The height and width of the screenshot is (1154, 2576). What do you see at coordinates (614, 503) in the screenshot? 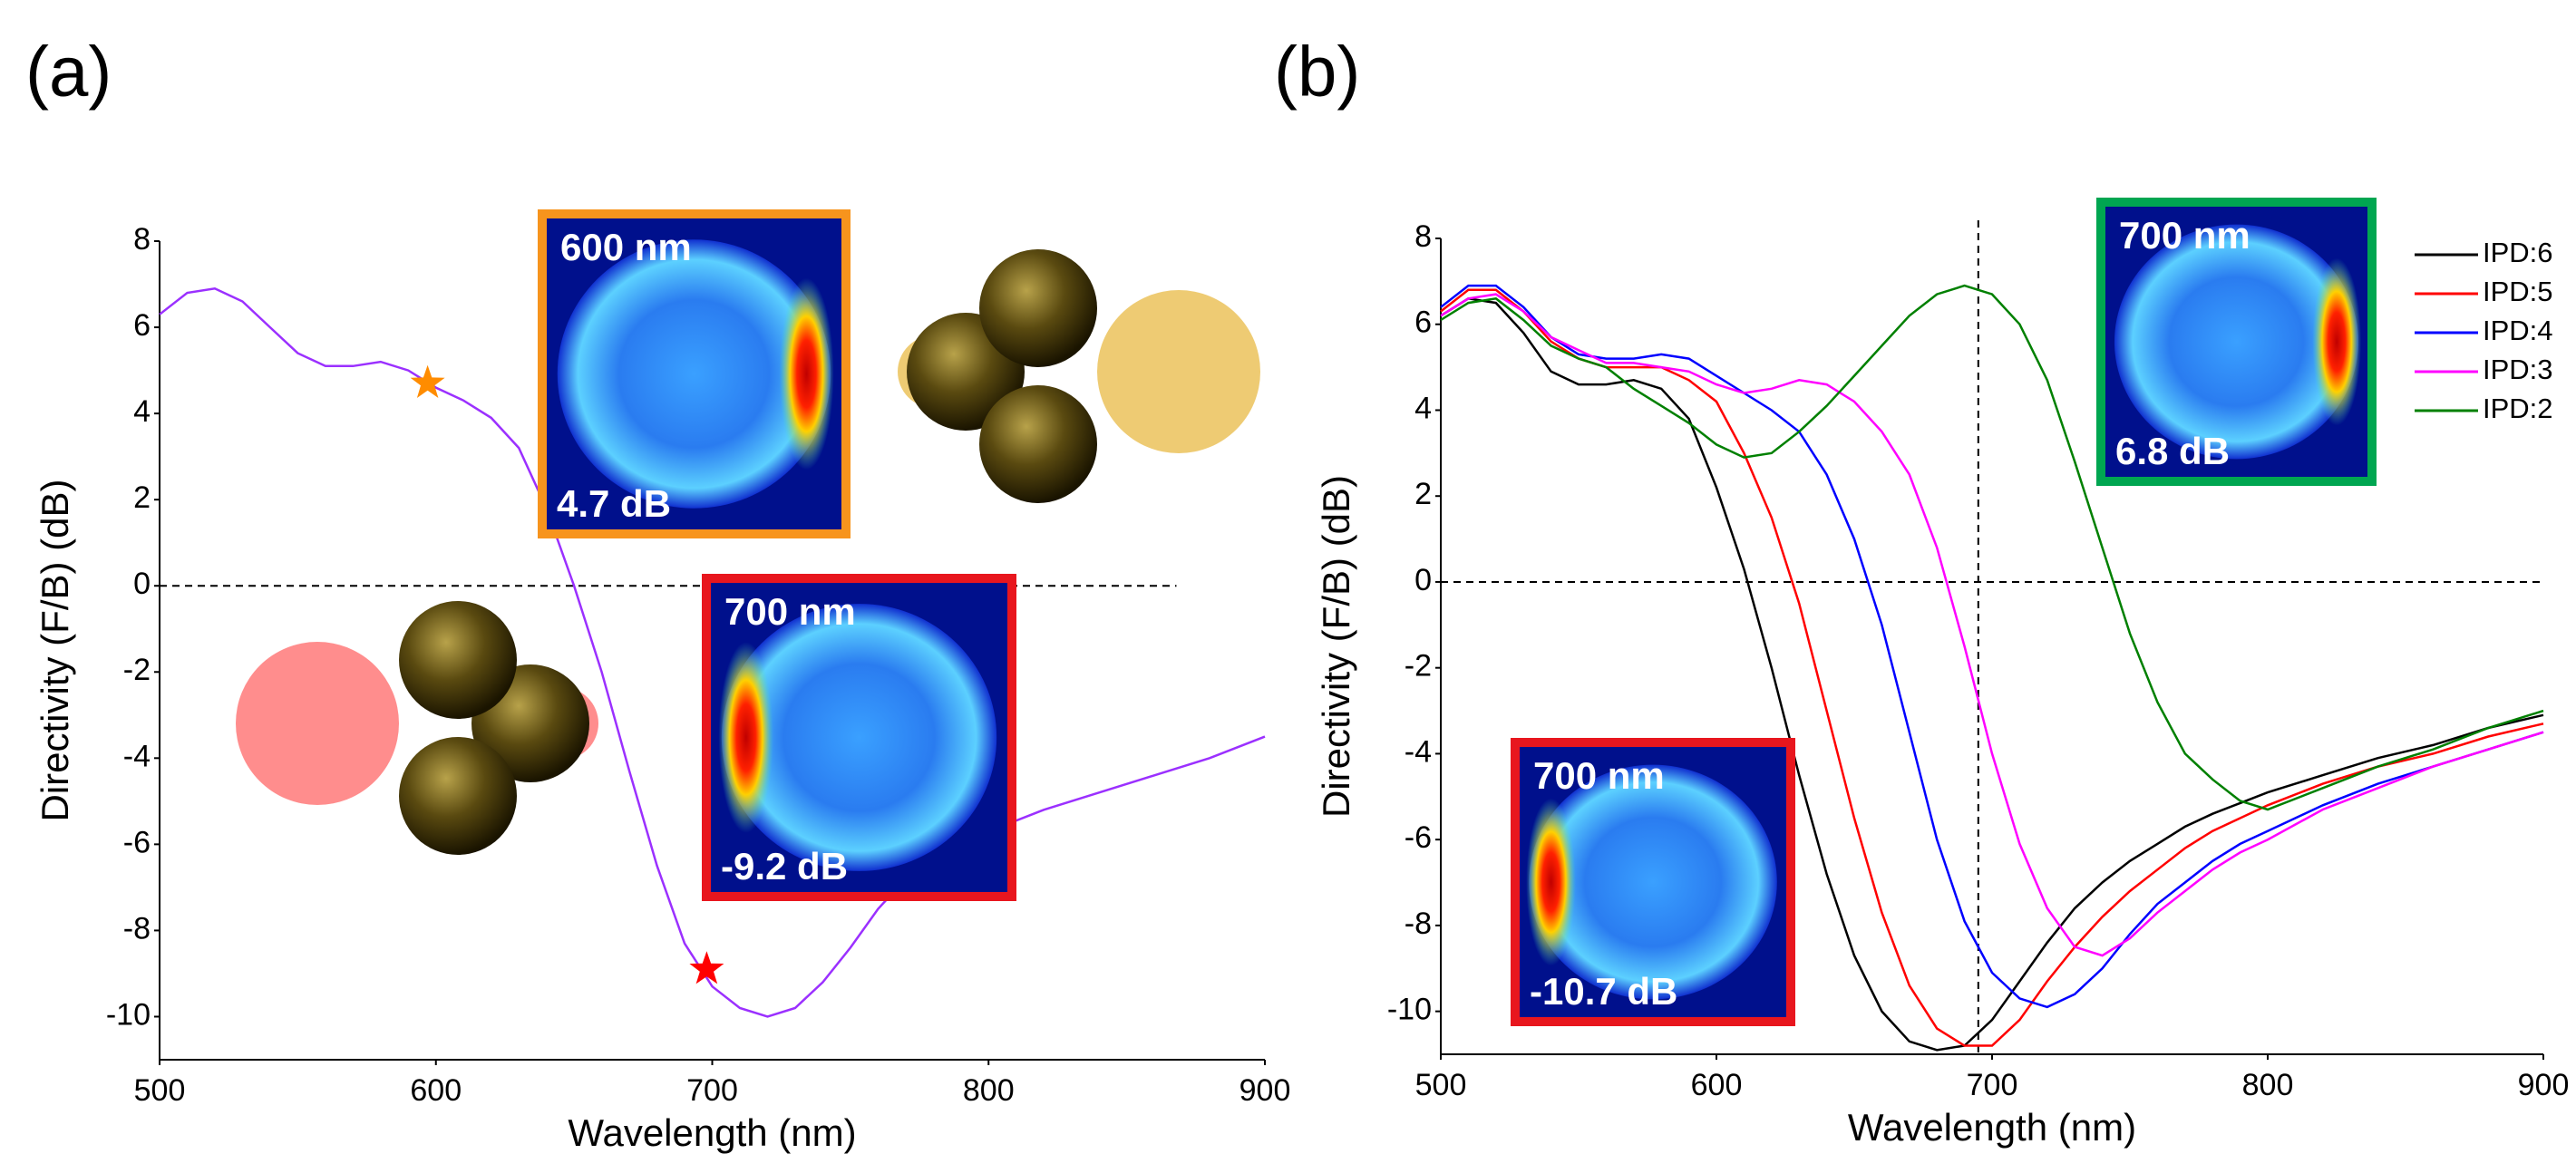
I see `inset-value: 4.7 dB` at bounding box center [614, 503].